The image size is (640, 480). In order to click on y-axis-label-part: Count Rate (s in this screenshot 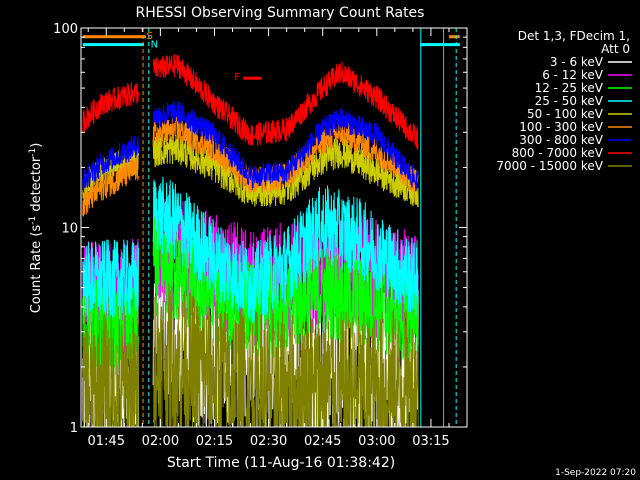, I will do `click(36, 269)`.